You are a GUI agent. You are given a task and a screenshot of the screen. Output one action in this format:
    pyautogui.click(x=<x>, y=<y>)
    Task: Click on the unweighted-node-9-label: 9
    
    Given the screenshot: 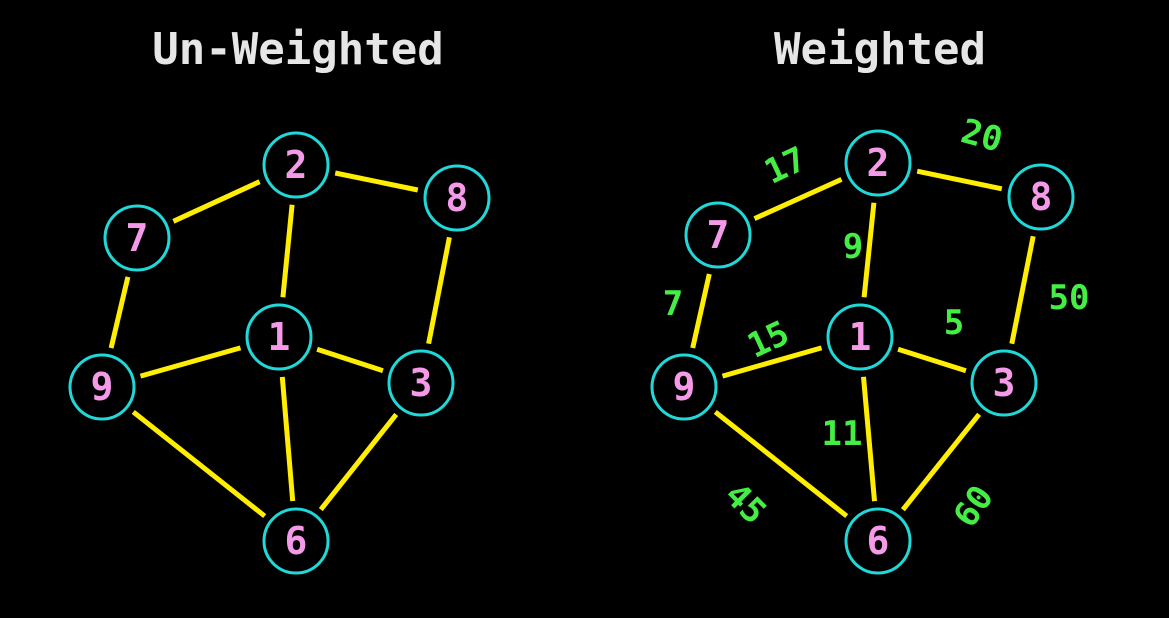 What is the action you would take?
    pyautogui.click(x=102, y=387)
    